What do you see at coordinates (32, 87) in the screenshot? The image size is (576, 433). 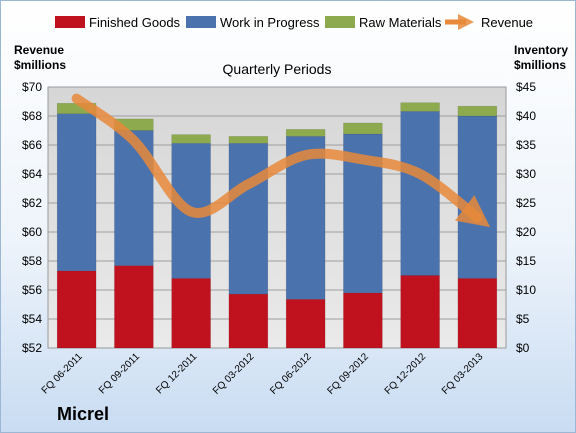 I see `left-tick-label: $70` at bounding box center [32, 87].